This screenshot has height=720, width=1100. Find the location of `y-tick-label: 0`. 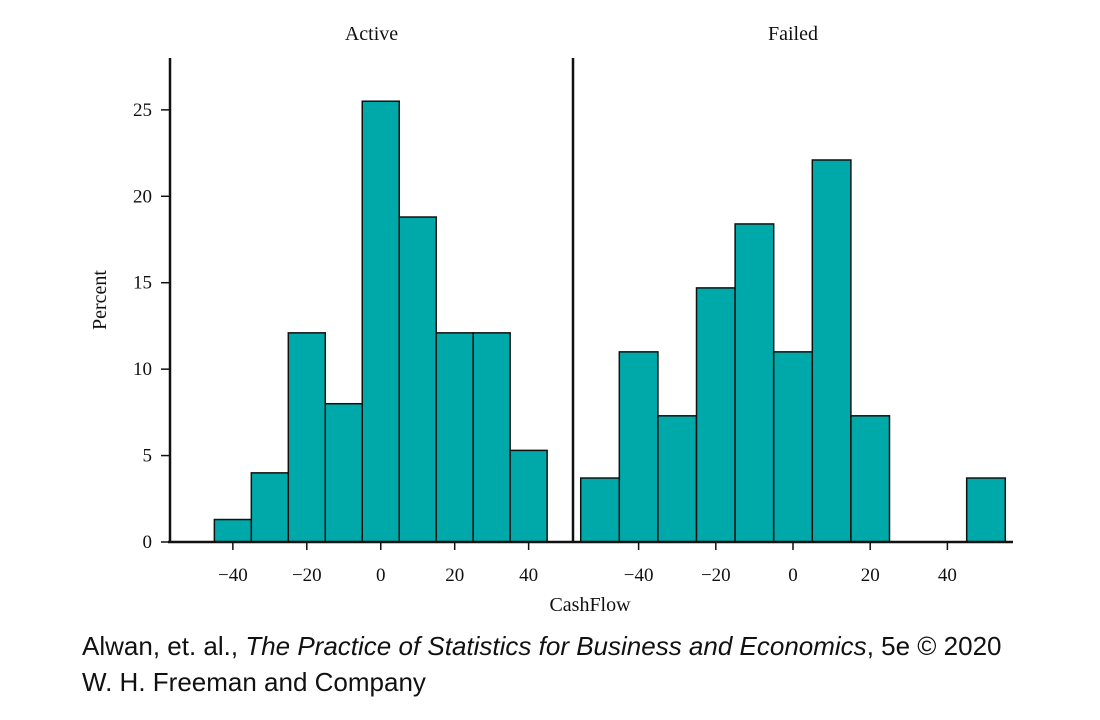

y-tick-label: 0 is located at coordinates (148, 542).